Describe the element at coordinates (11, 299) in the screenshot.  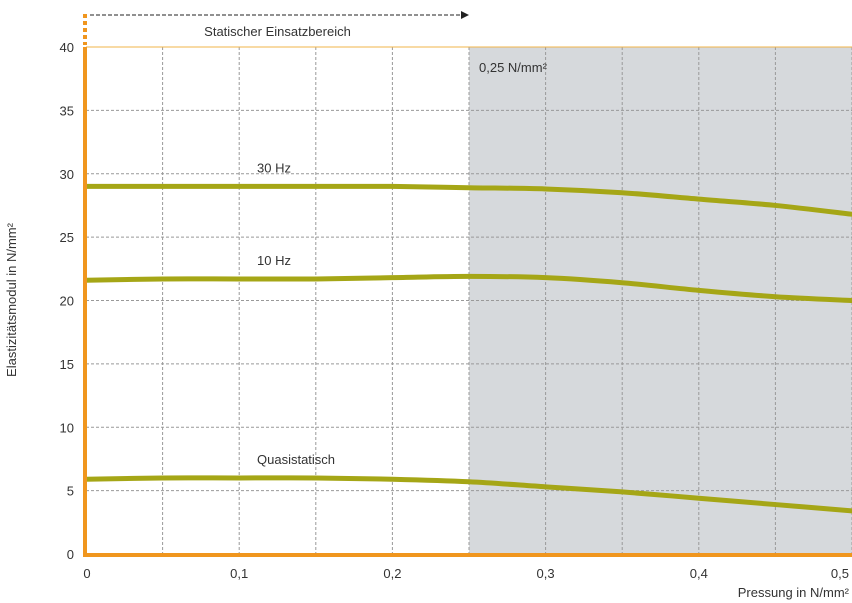
I see `y-axis-label: Elastizitätsmodul in N/mm²` at that location.